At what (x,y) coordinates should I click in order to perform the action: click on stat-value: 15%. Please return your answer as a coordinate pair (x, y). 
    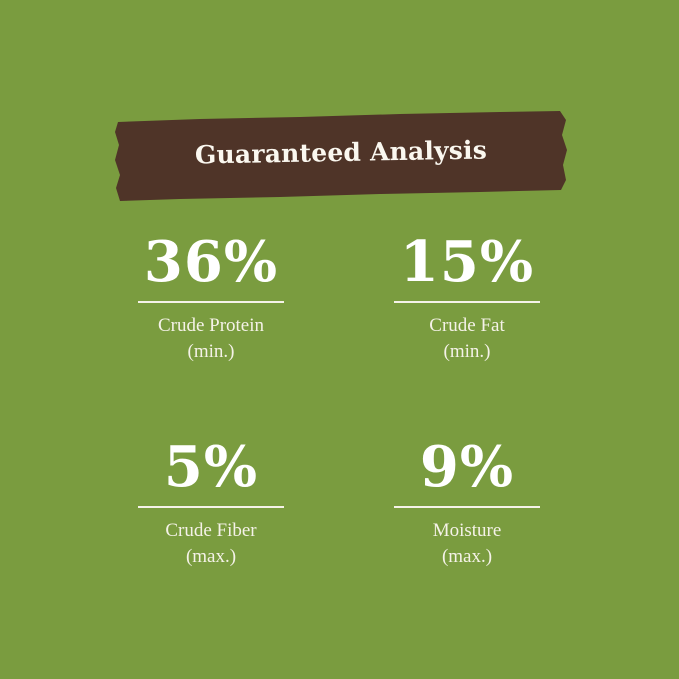
    Looking at the image, I should click on (467, 262).